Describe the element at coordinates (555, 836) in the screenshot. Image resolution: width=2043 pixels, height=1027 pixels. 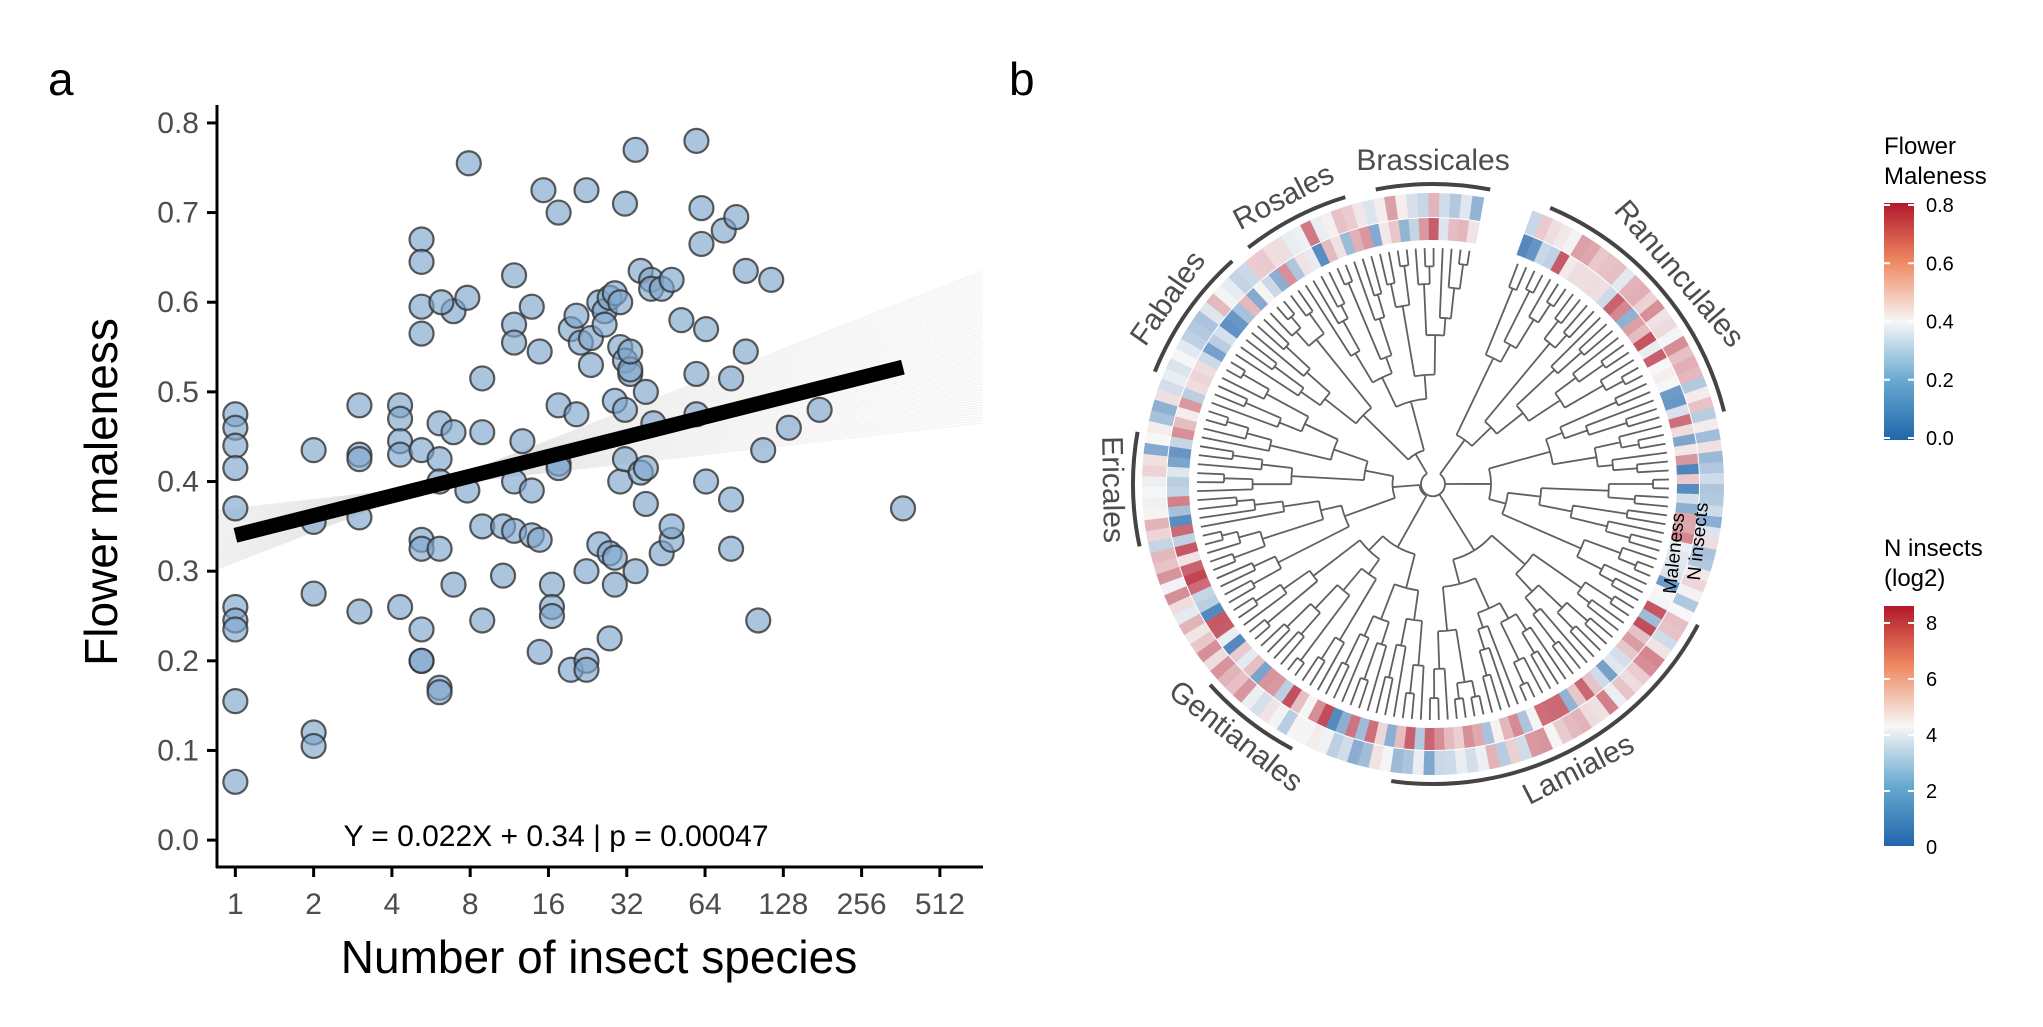
I see `regression-equation: Y = 0.022X + 0.34 | p = 0.00047` at that location.